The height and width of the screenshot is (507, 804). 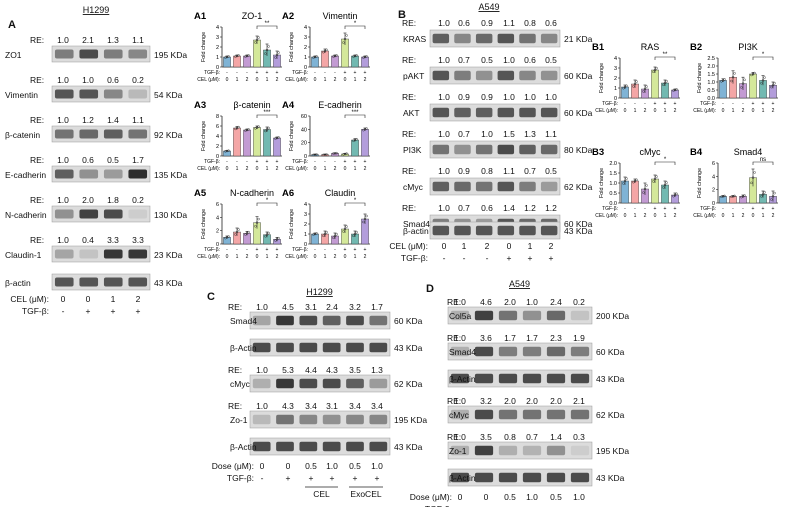 I want to click on y-tick-label: 2, so click(x=713, y=191).